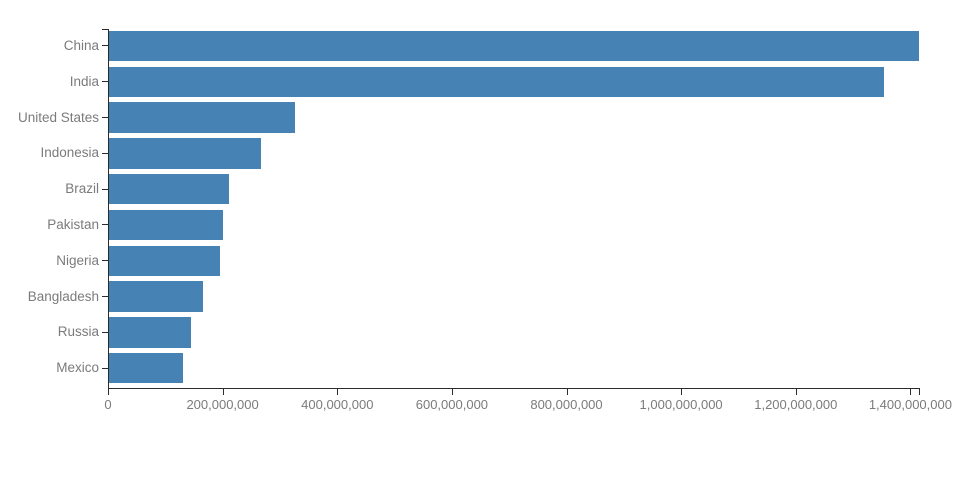 The width and height of the screenshot is (960, 500). Describe the element at coordinates (149, 332) in the screenshot. I see `bar-russia` at that location.